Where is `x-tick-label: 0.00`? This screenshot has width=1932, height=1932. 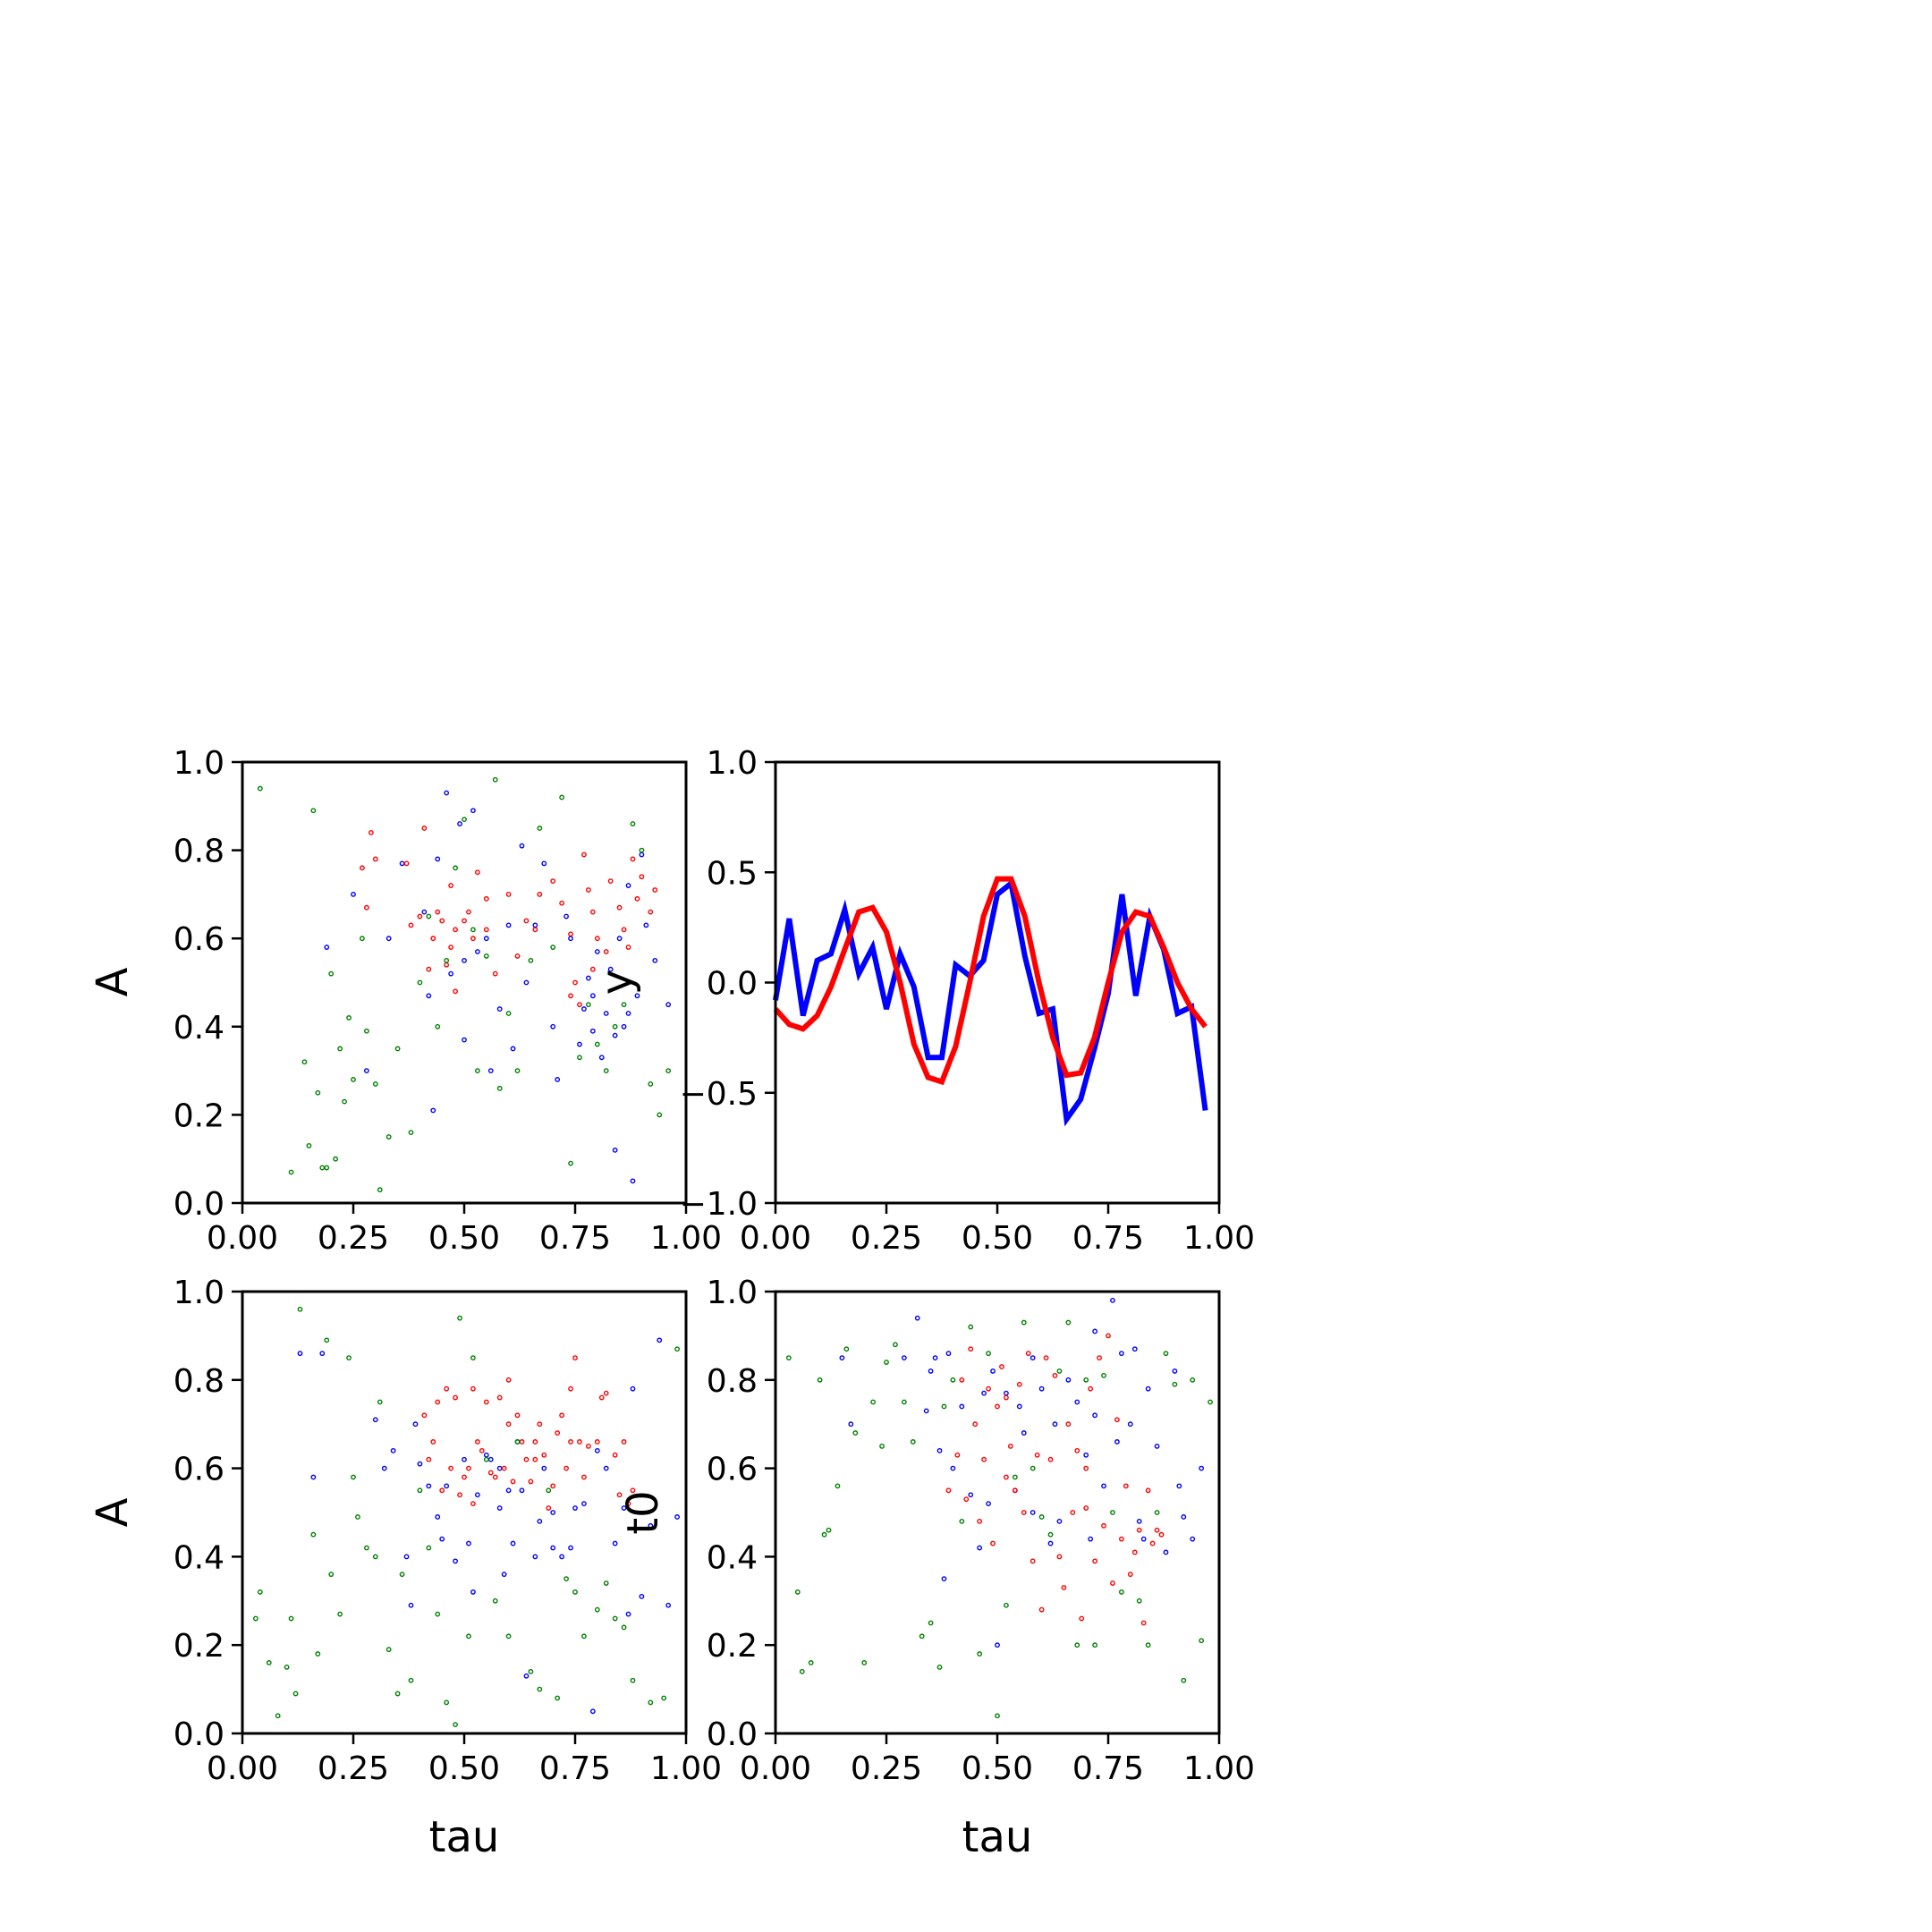 x-tick-label: 0.00 is located at coordinates (242, 1768).